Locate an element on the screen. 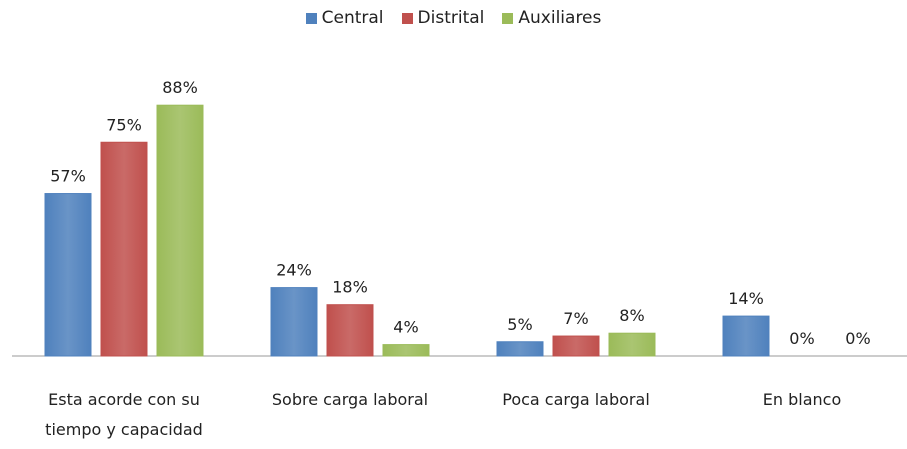 This screenshot has width=907, height=449. data-label: 8% is located at coordinates (631, 315).